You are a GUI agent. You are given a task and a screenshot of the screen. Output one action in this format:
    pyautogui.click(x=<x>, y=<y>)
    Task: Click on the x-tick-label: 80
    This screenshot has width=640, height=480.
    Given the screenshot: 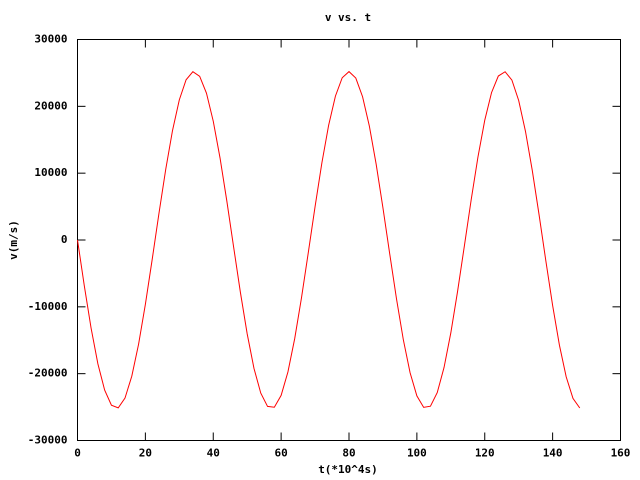 What is the action you would take?
    pyautogui.click(x=348, y=453)
    